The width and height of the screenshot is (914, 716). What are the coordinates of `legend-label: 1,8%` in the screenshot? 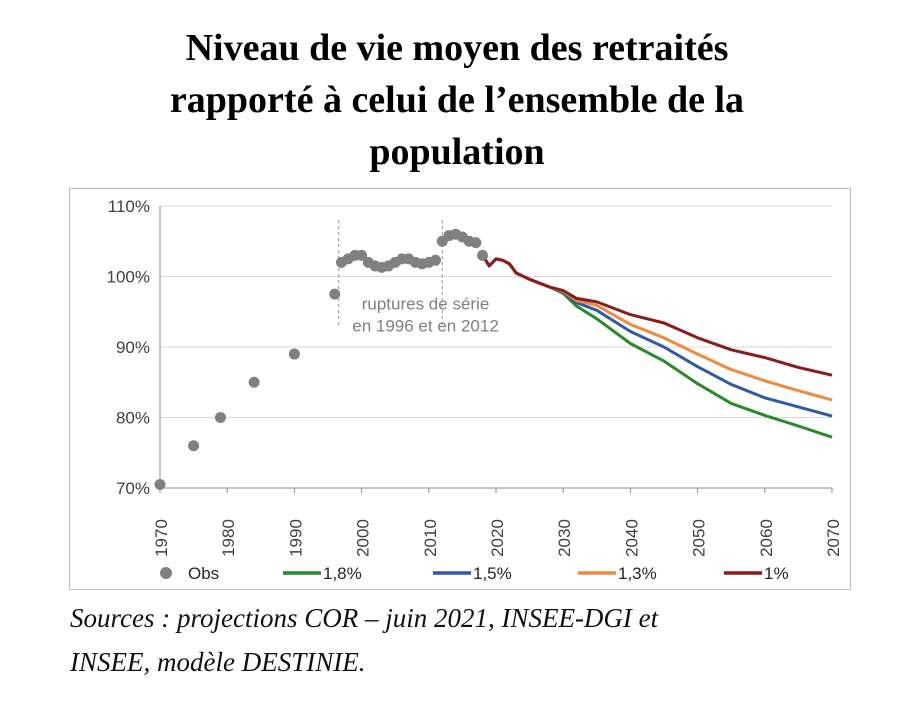 It's located at (342, 573).